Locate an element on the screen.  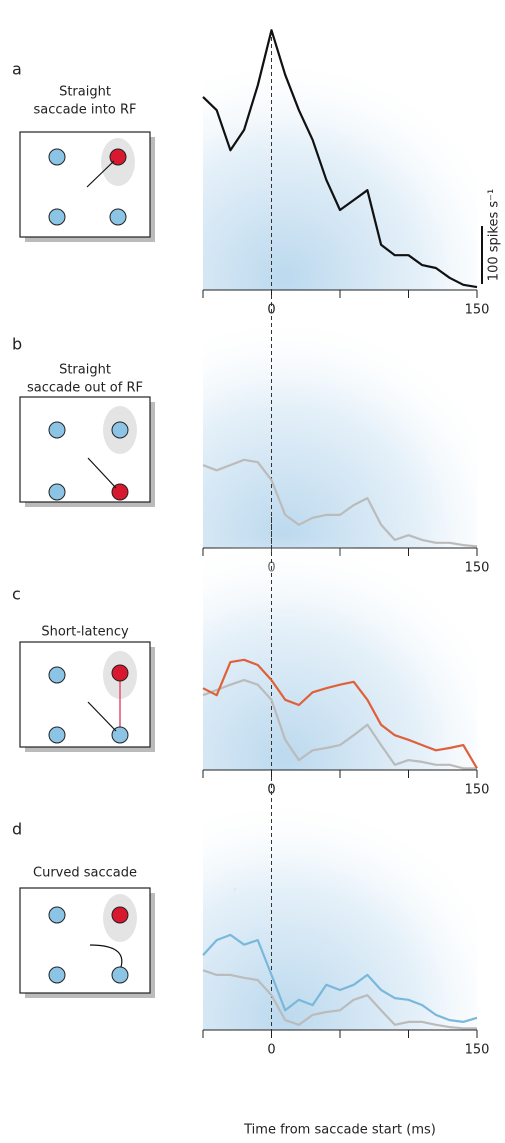
panel-letter: b is located at coordinates (17, 344).